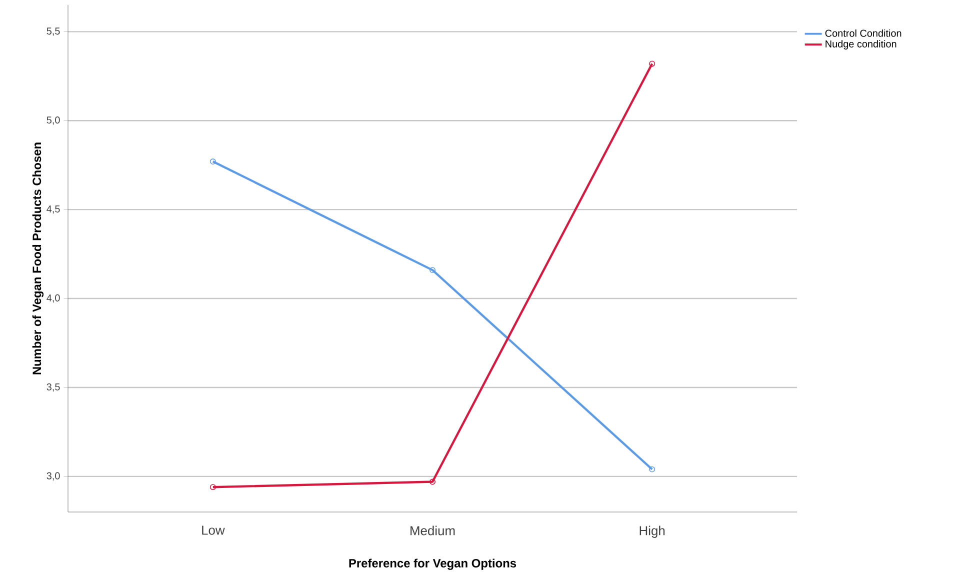 Image resolution: width=961 pixels, height=584 pixels. Describe the element at coordinates (432, 564) in the screenshot. I see `x-axis-title: Preference for Vegan Options` at that location.